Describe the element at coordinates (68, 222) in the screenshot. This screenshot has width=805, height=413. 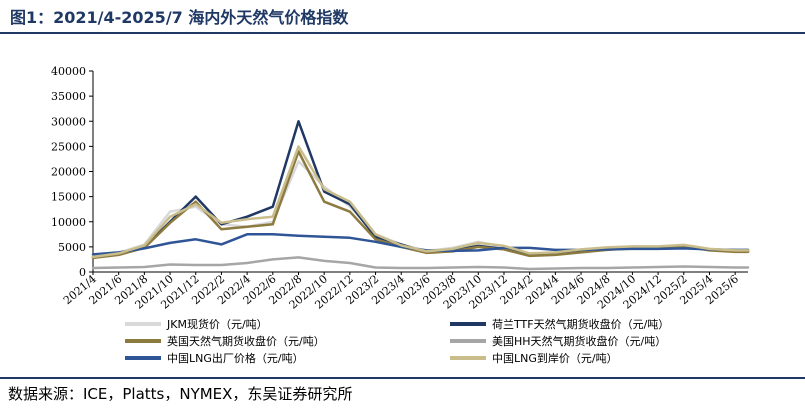
I see `y-tick-label: 10000` at that location.